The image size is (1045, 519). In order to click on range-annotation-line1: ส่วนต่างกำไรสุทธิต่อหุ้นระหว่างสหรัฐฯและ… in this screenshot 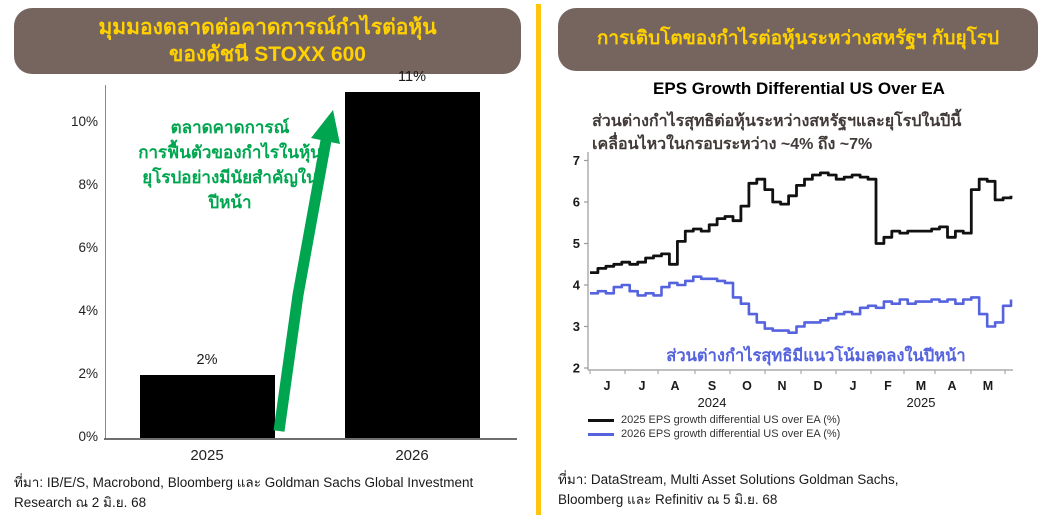, I will do `click(777, 121)`.